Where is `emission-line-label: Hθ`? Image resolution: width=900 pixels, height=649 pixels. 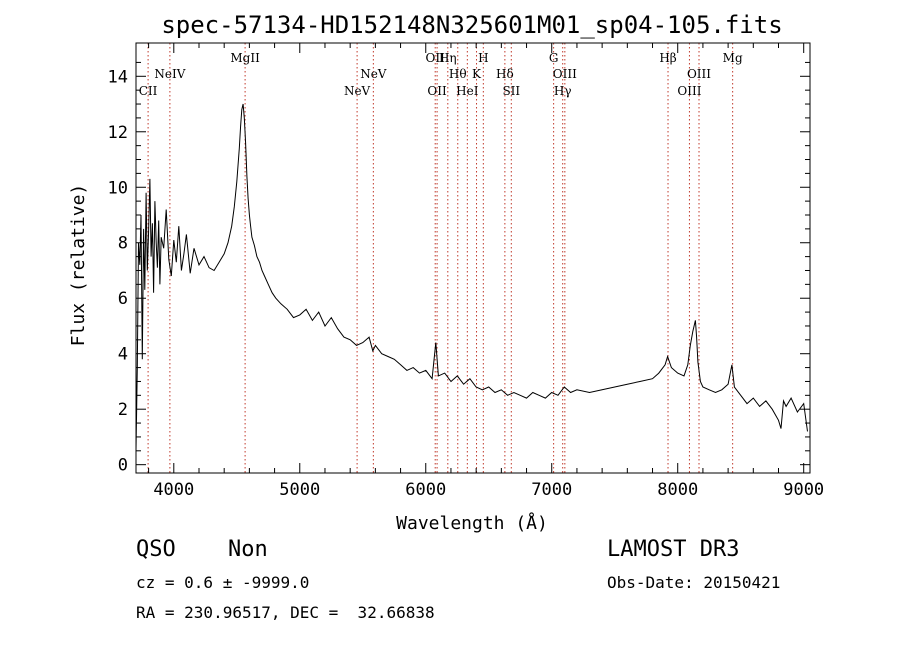
emission-line-label: Hθ is located at coordinates (458, 74).